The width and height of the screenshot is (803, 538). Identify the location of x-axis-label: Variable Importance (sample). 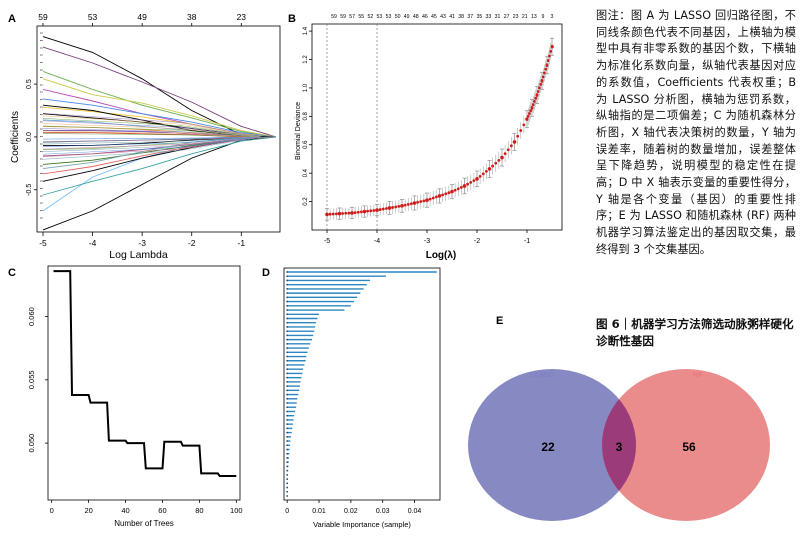
(362, 524).